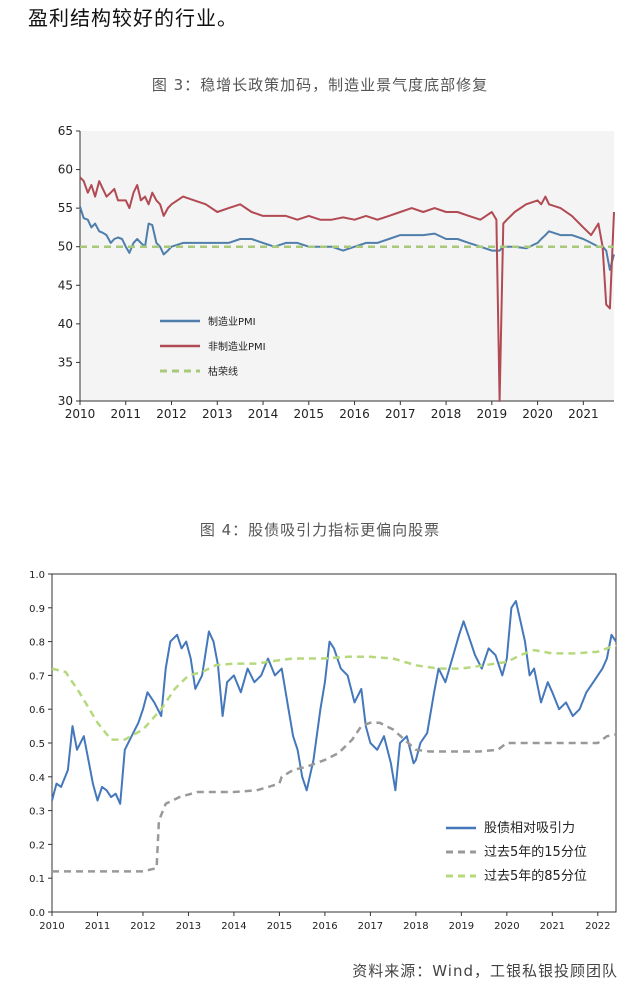 This screenshot has height=1000, width=640. I want to click on legend-label: 过去5年的15分位, so click(535, 852).